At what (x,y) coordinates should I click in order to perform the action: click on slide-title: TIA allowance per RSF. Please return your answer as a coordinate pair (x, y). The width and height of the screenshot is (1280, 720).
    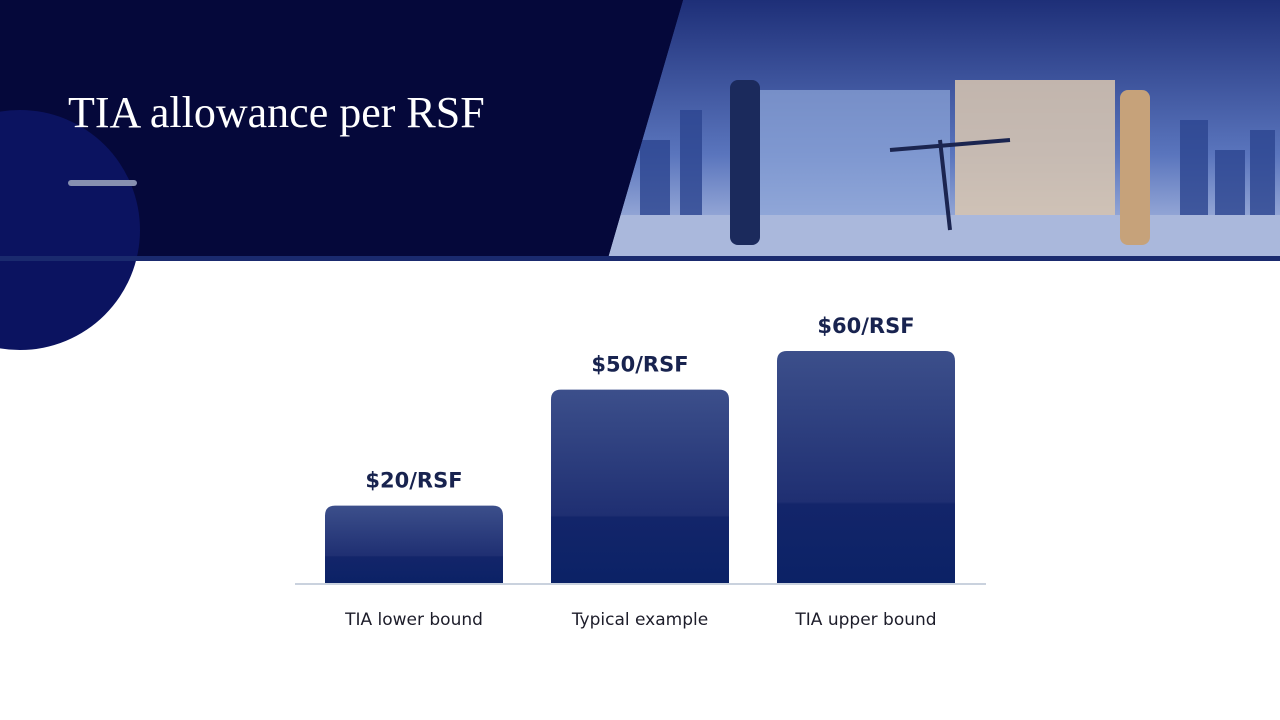
    Looking at the image, I should click on (276, 112).